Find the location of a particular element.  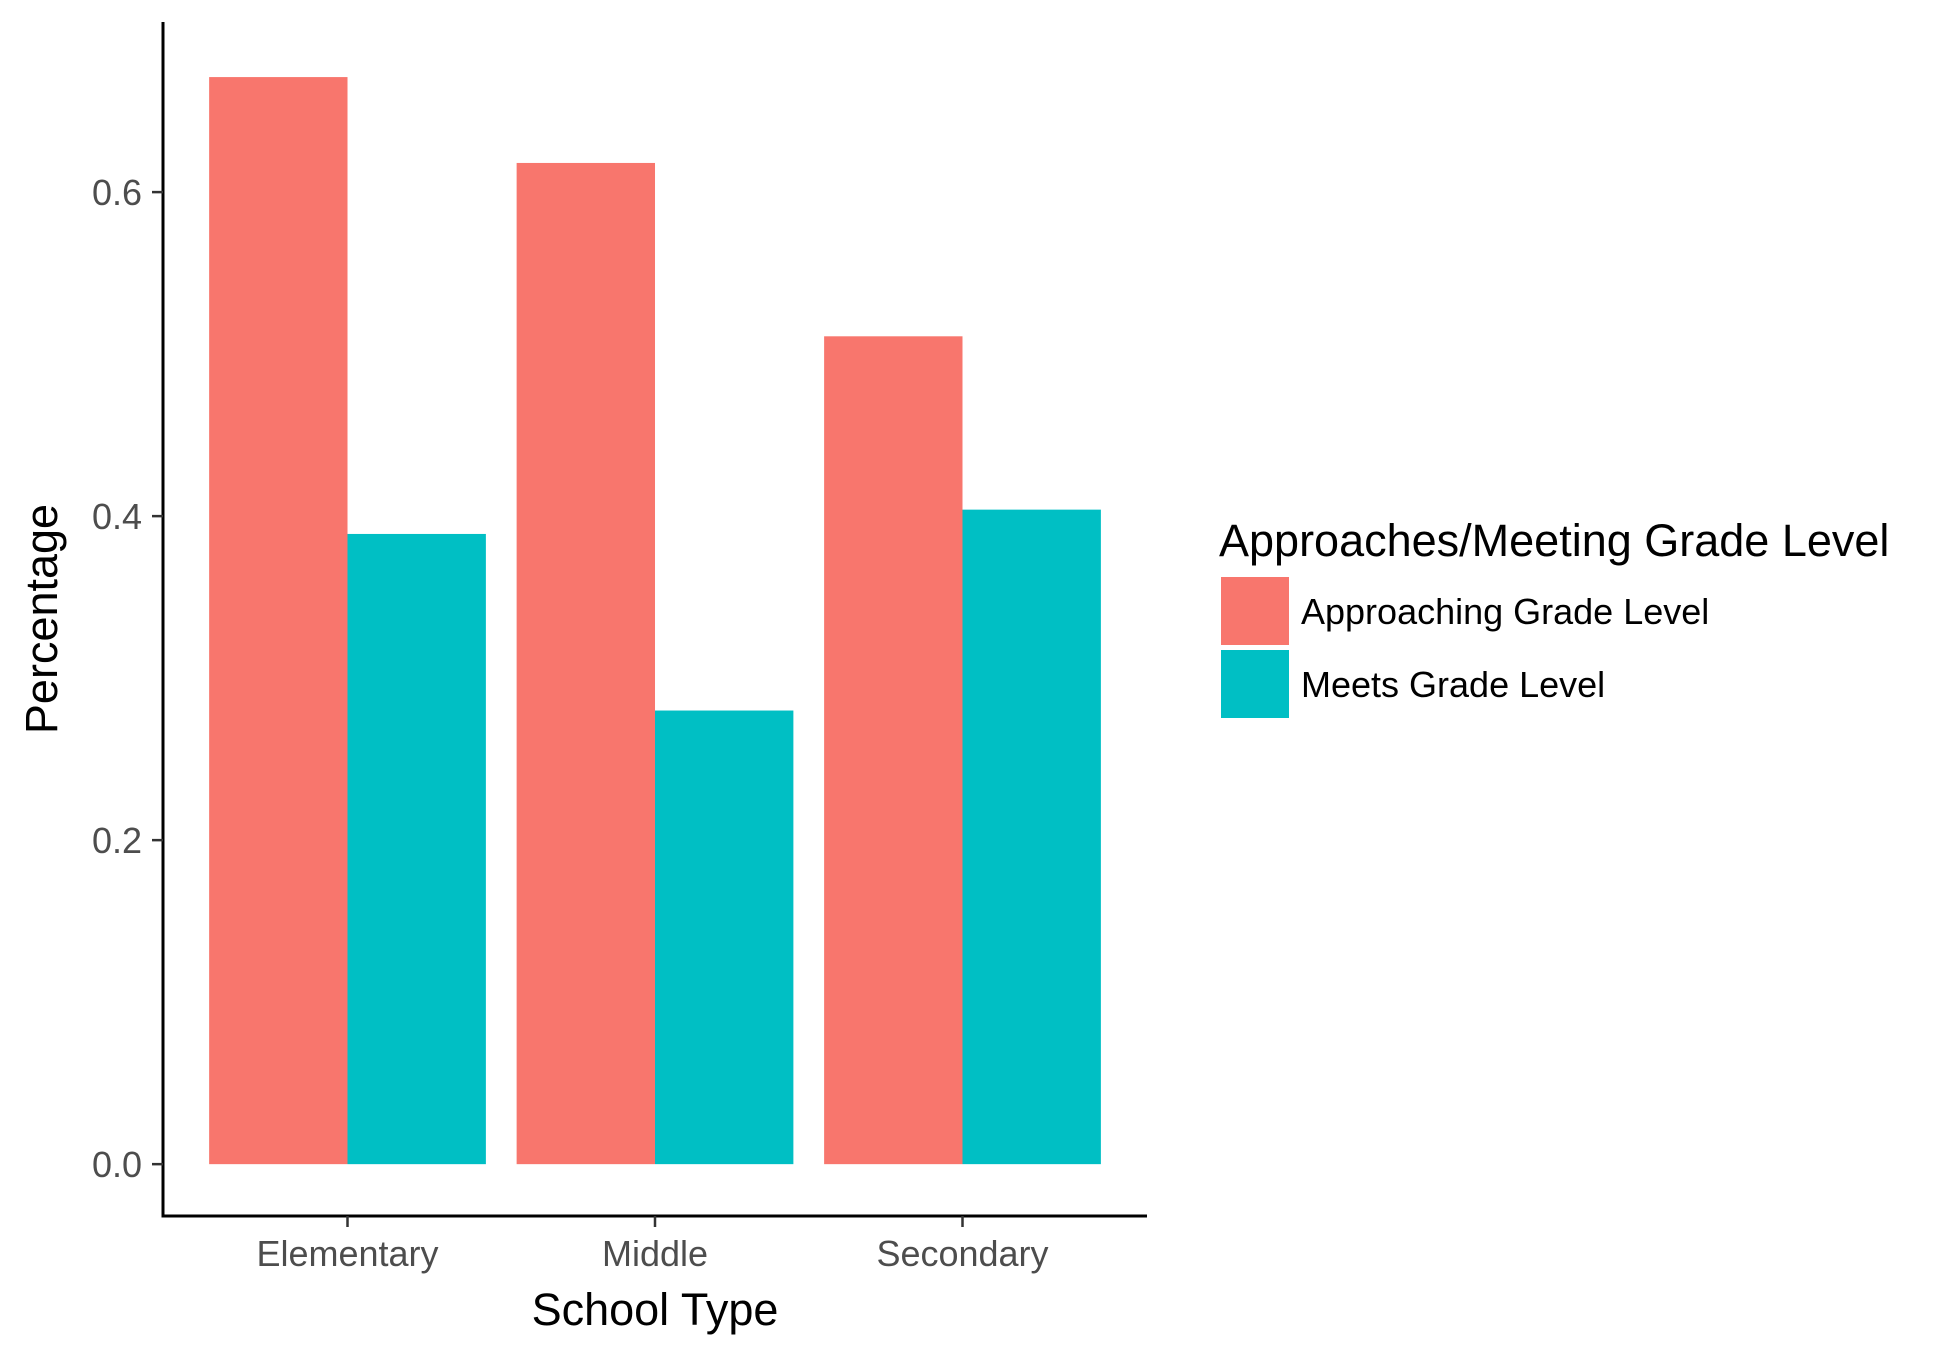

y-axis-title: Percentage is located at coordinates (41, 619).